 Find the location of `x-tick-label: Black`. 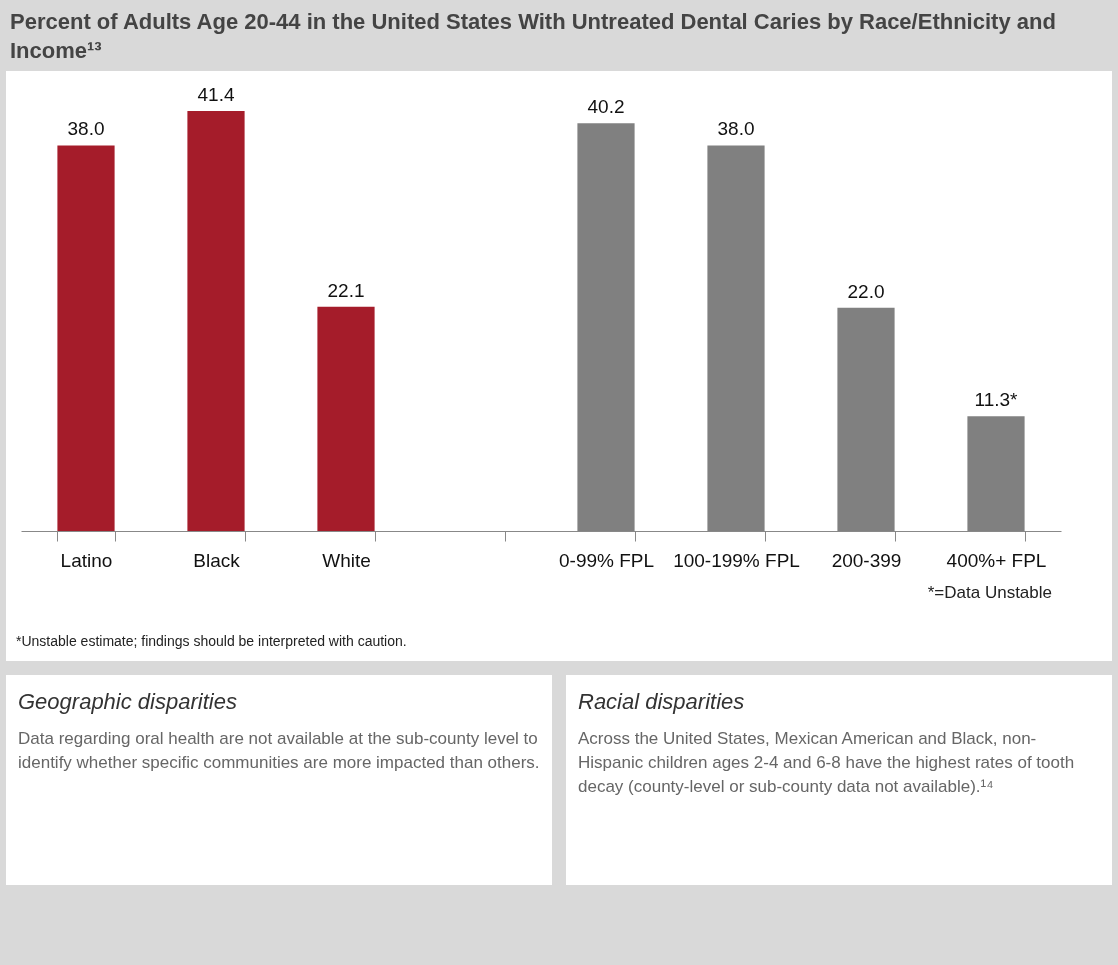

x-tick-label: Black is located at coordinates (217, 560).